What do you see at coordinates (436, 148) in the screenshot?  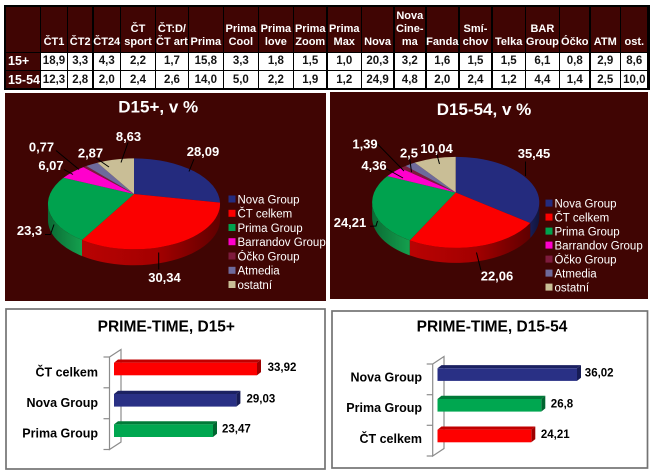 I see `svg-text: 10,04` at bounding box center [436, 148].